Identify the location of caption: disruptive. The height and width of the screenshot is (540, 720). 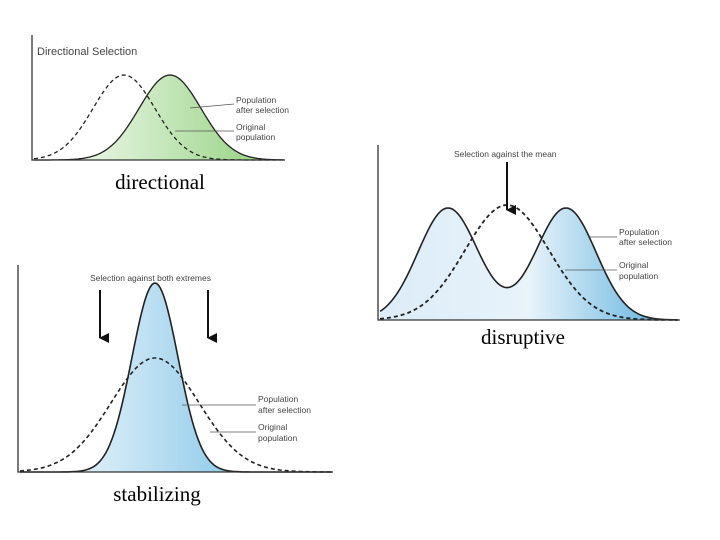
(523, 337).